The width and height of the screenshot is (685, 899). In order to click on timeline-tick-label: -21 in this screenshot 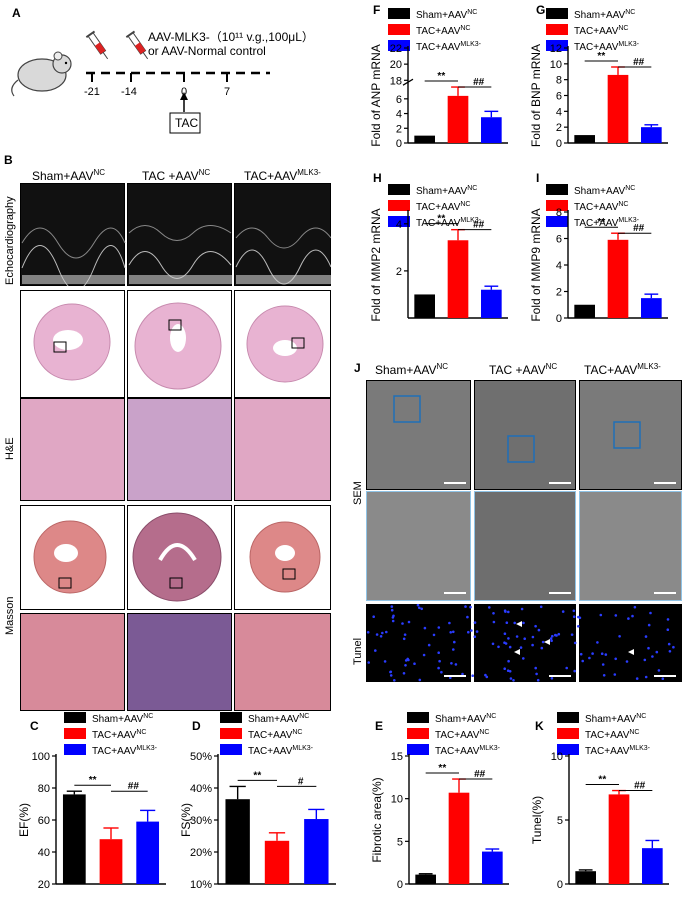, I will do `click(92, 92)`.